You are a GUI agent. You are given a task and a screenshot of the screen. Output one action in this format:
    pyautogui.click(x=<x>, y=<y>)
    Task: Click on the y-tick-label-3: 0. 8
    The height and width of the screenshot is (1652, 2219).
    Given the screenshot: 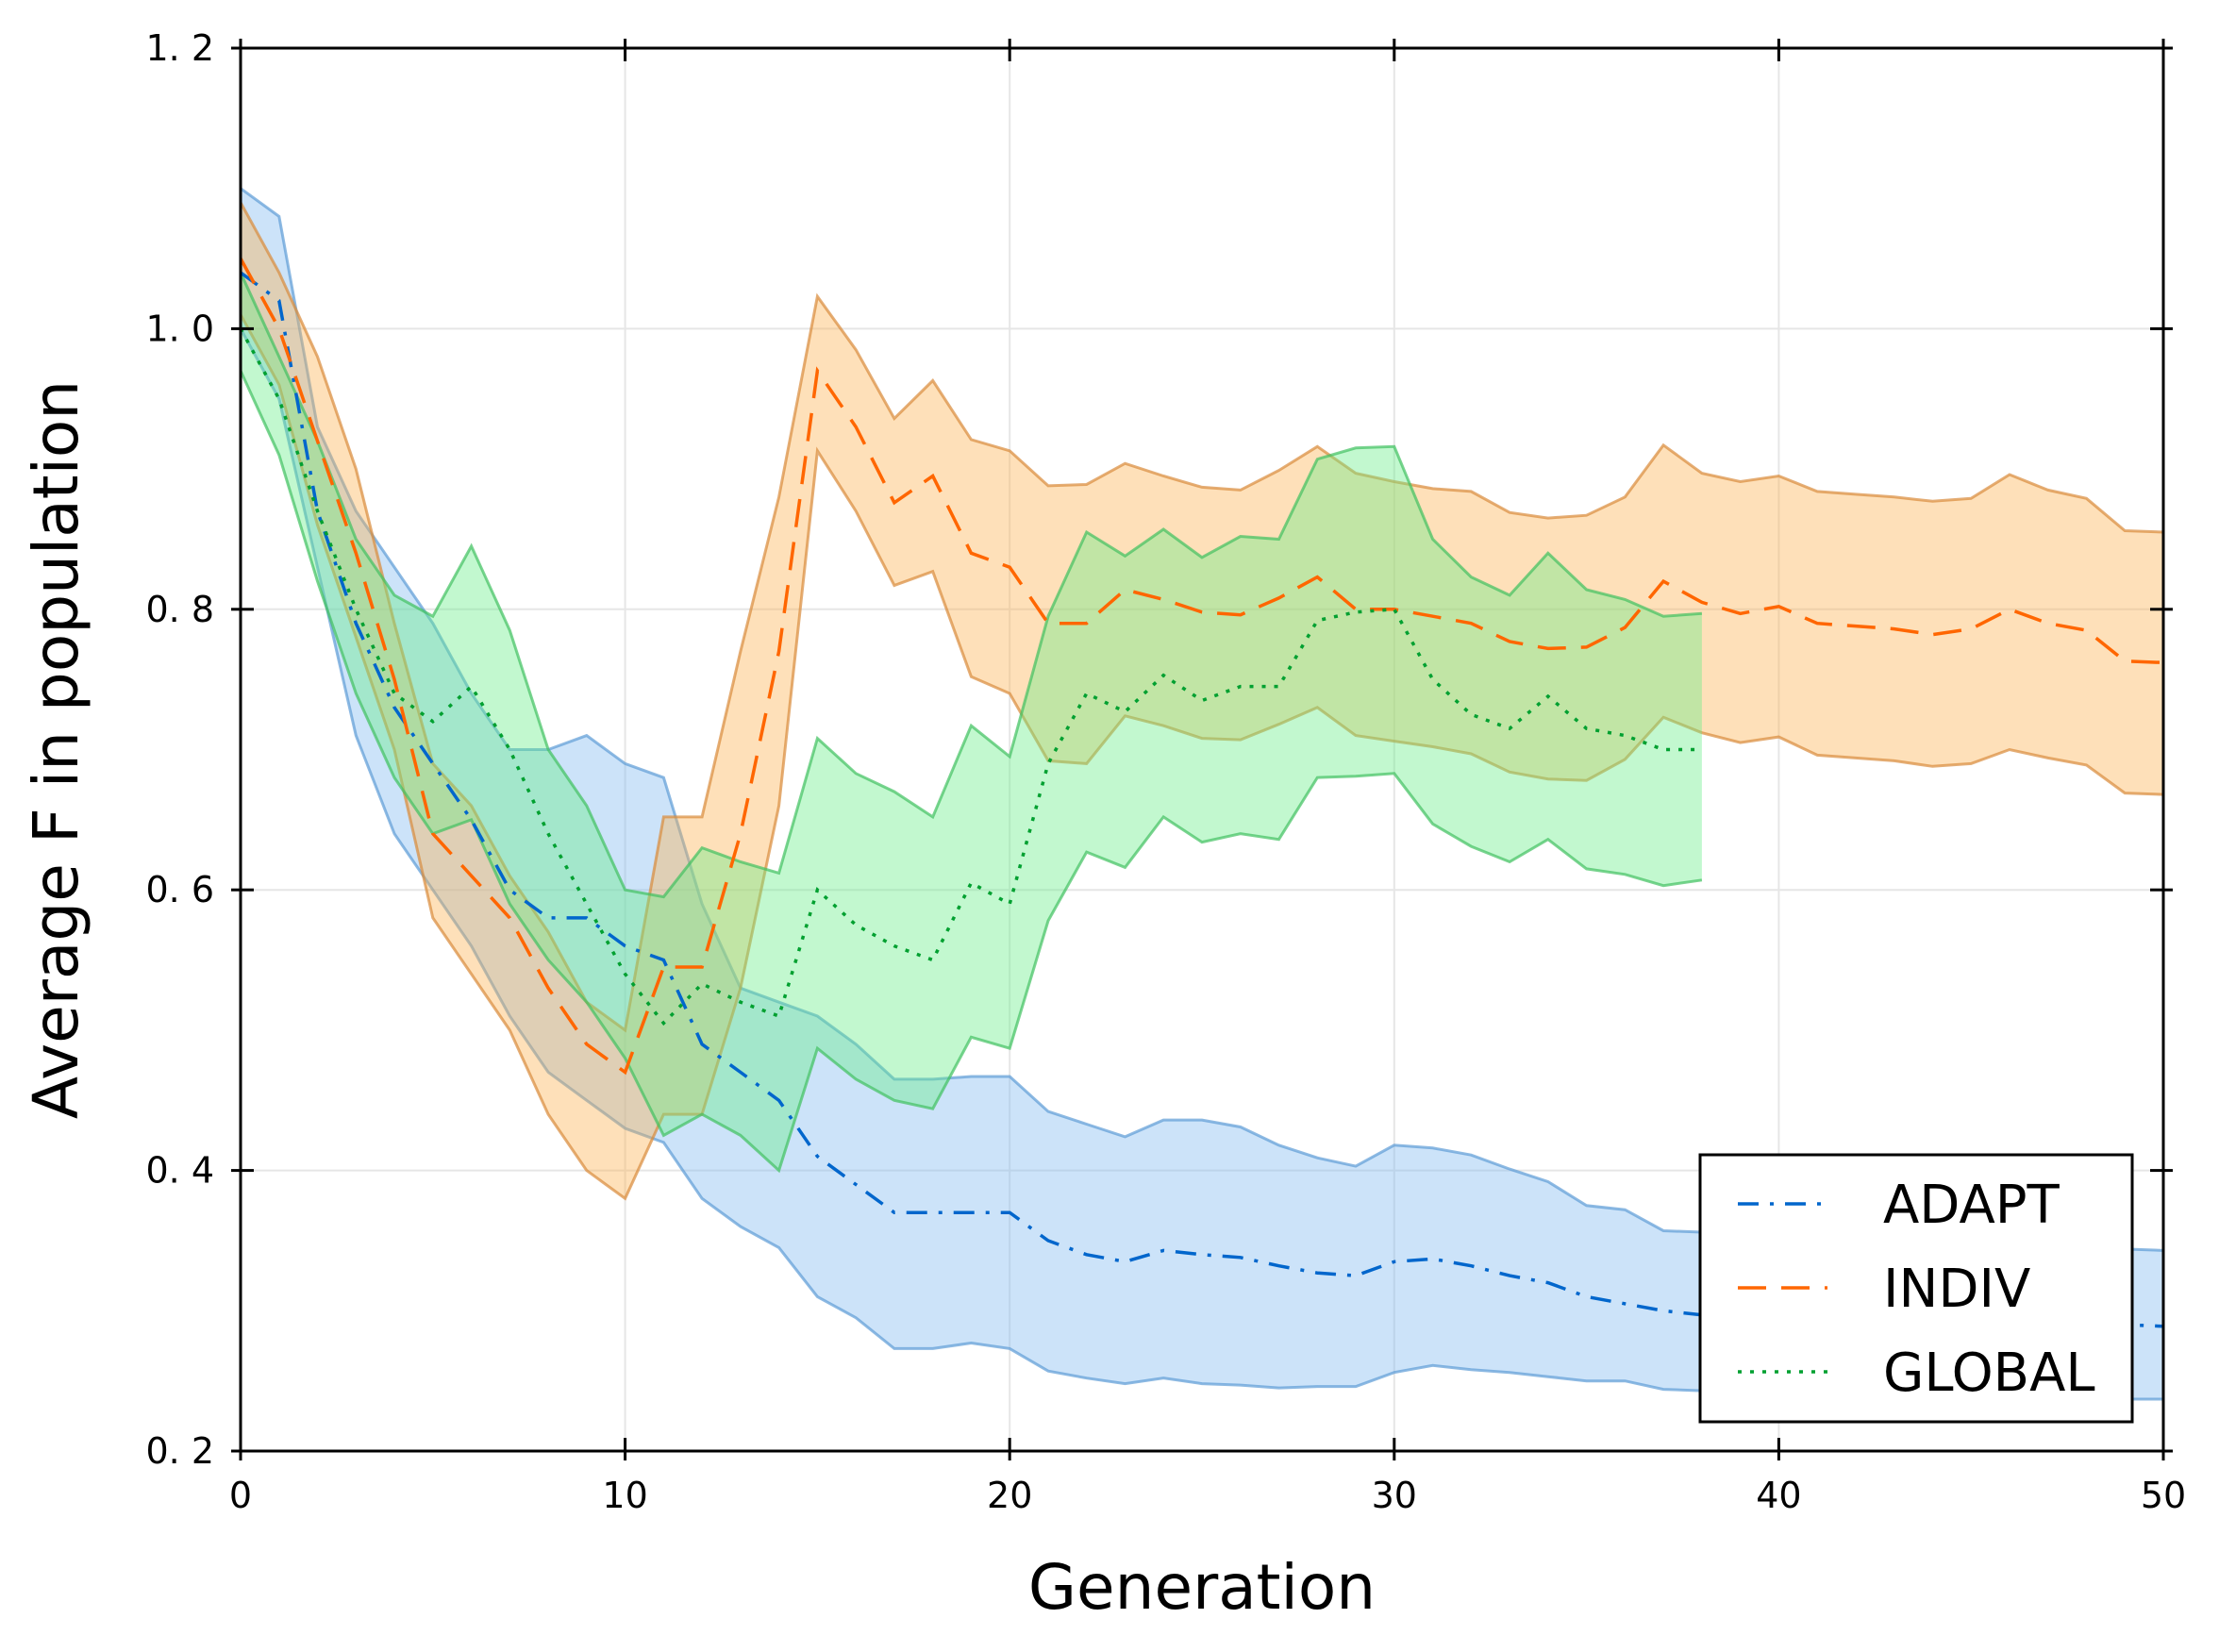 What is the action you would take?
    pyautogui.click(x=179, y=609)
    